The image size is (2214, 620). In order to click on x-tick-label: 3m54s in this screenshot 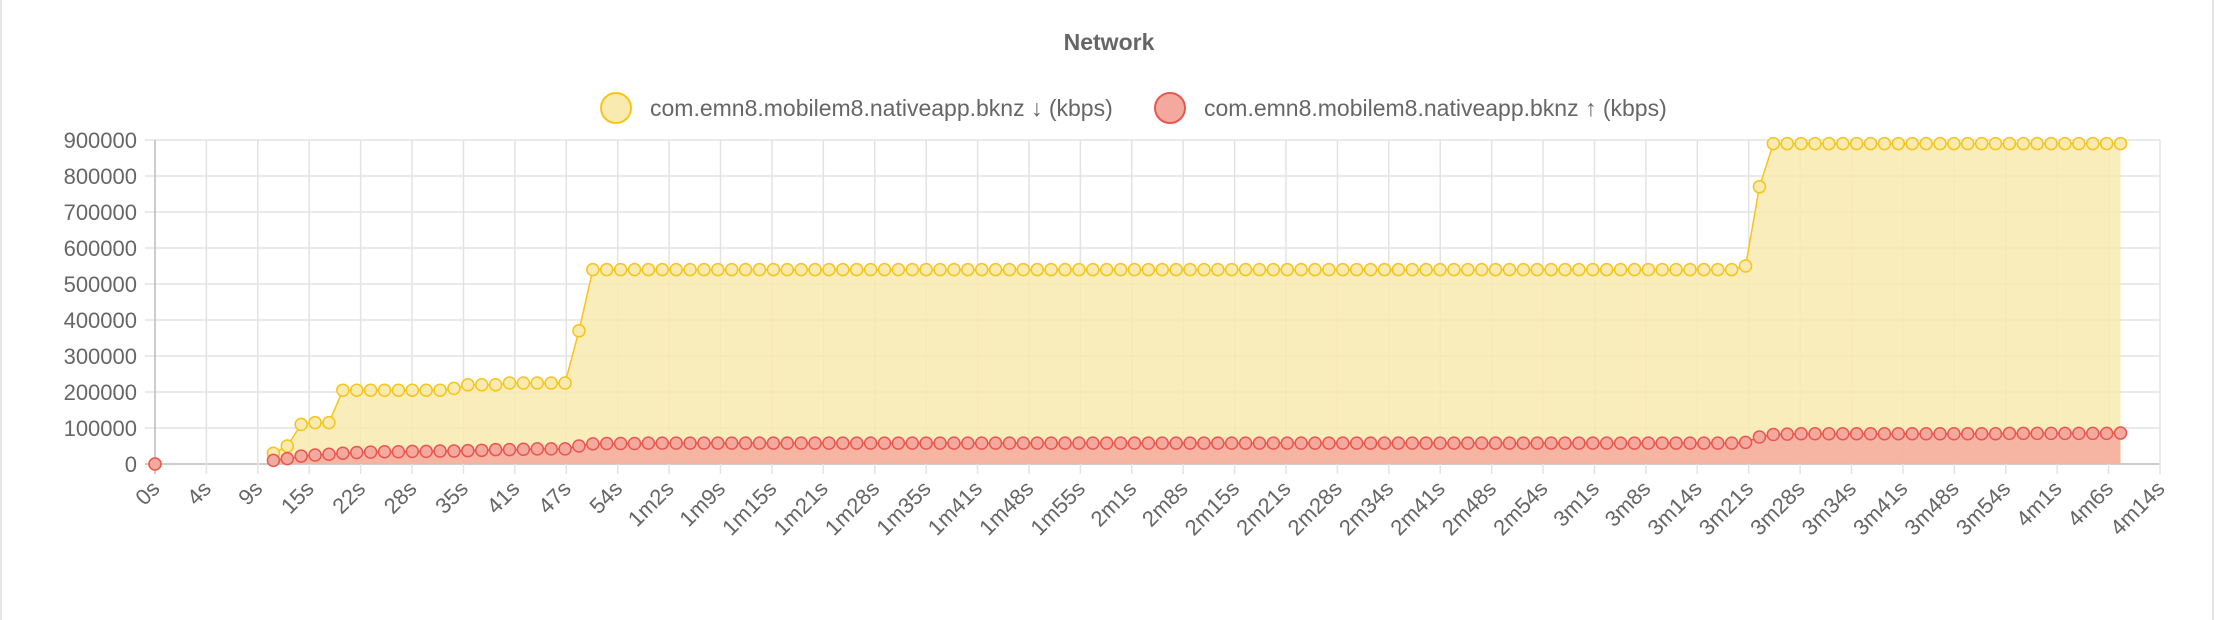, I will do `click(1983, 508)`.